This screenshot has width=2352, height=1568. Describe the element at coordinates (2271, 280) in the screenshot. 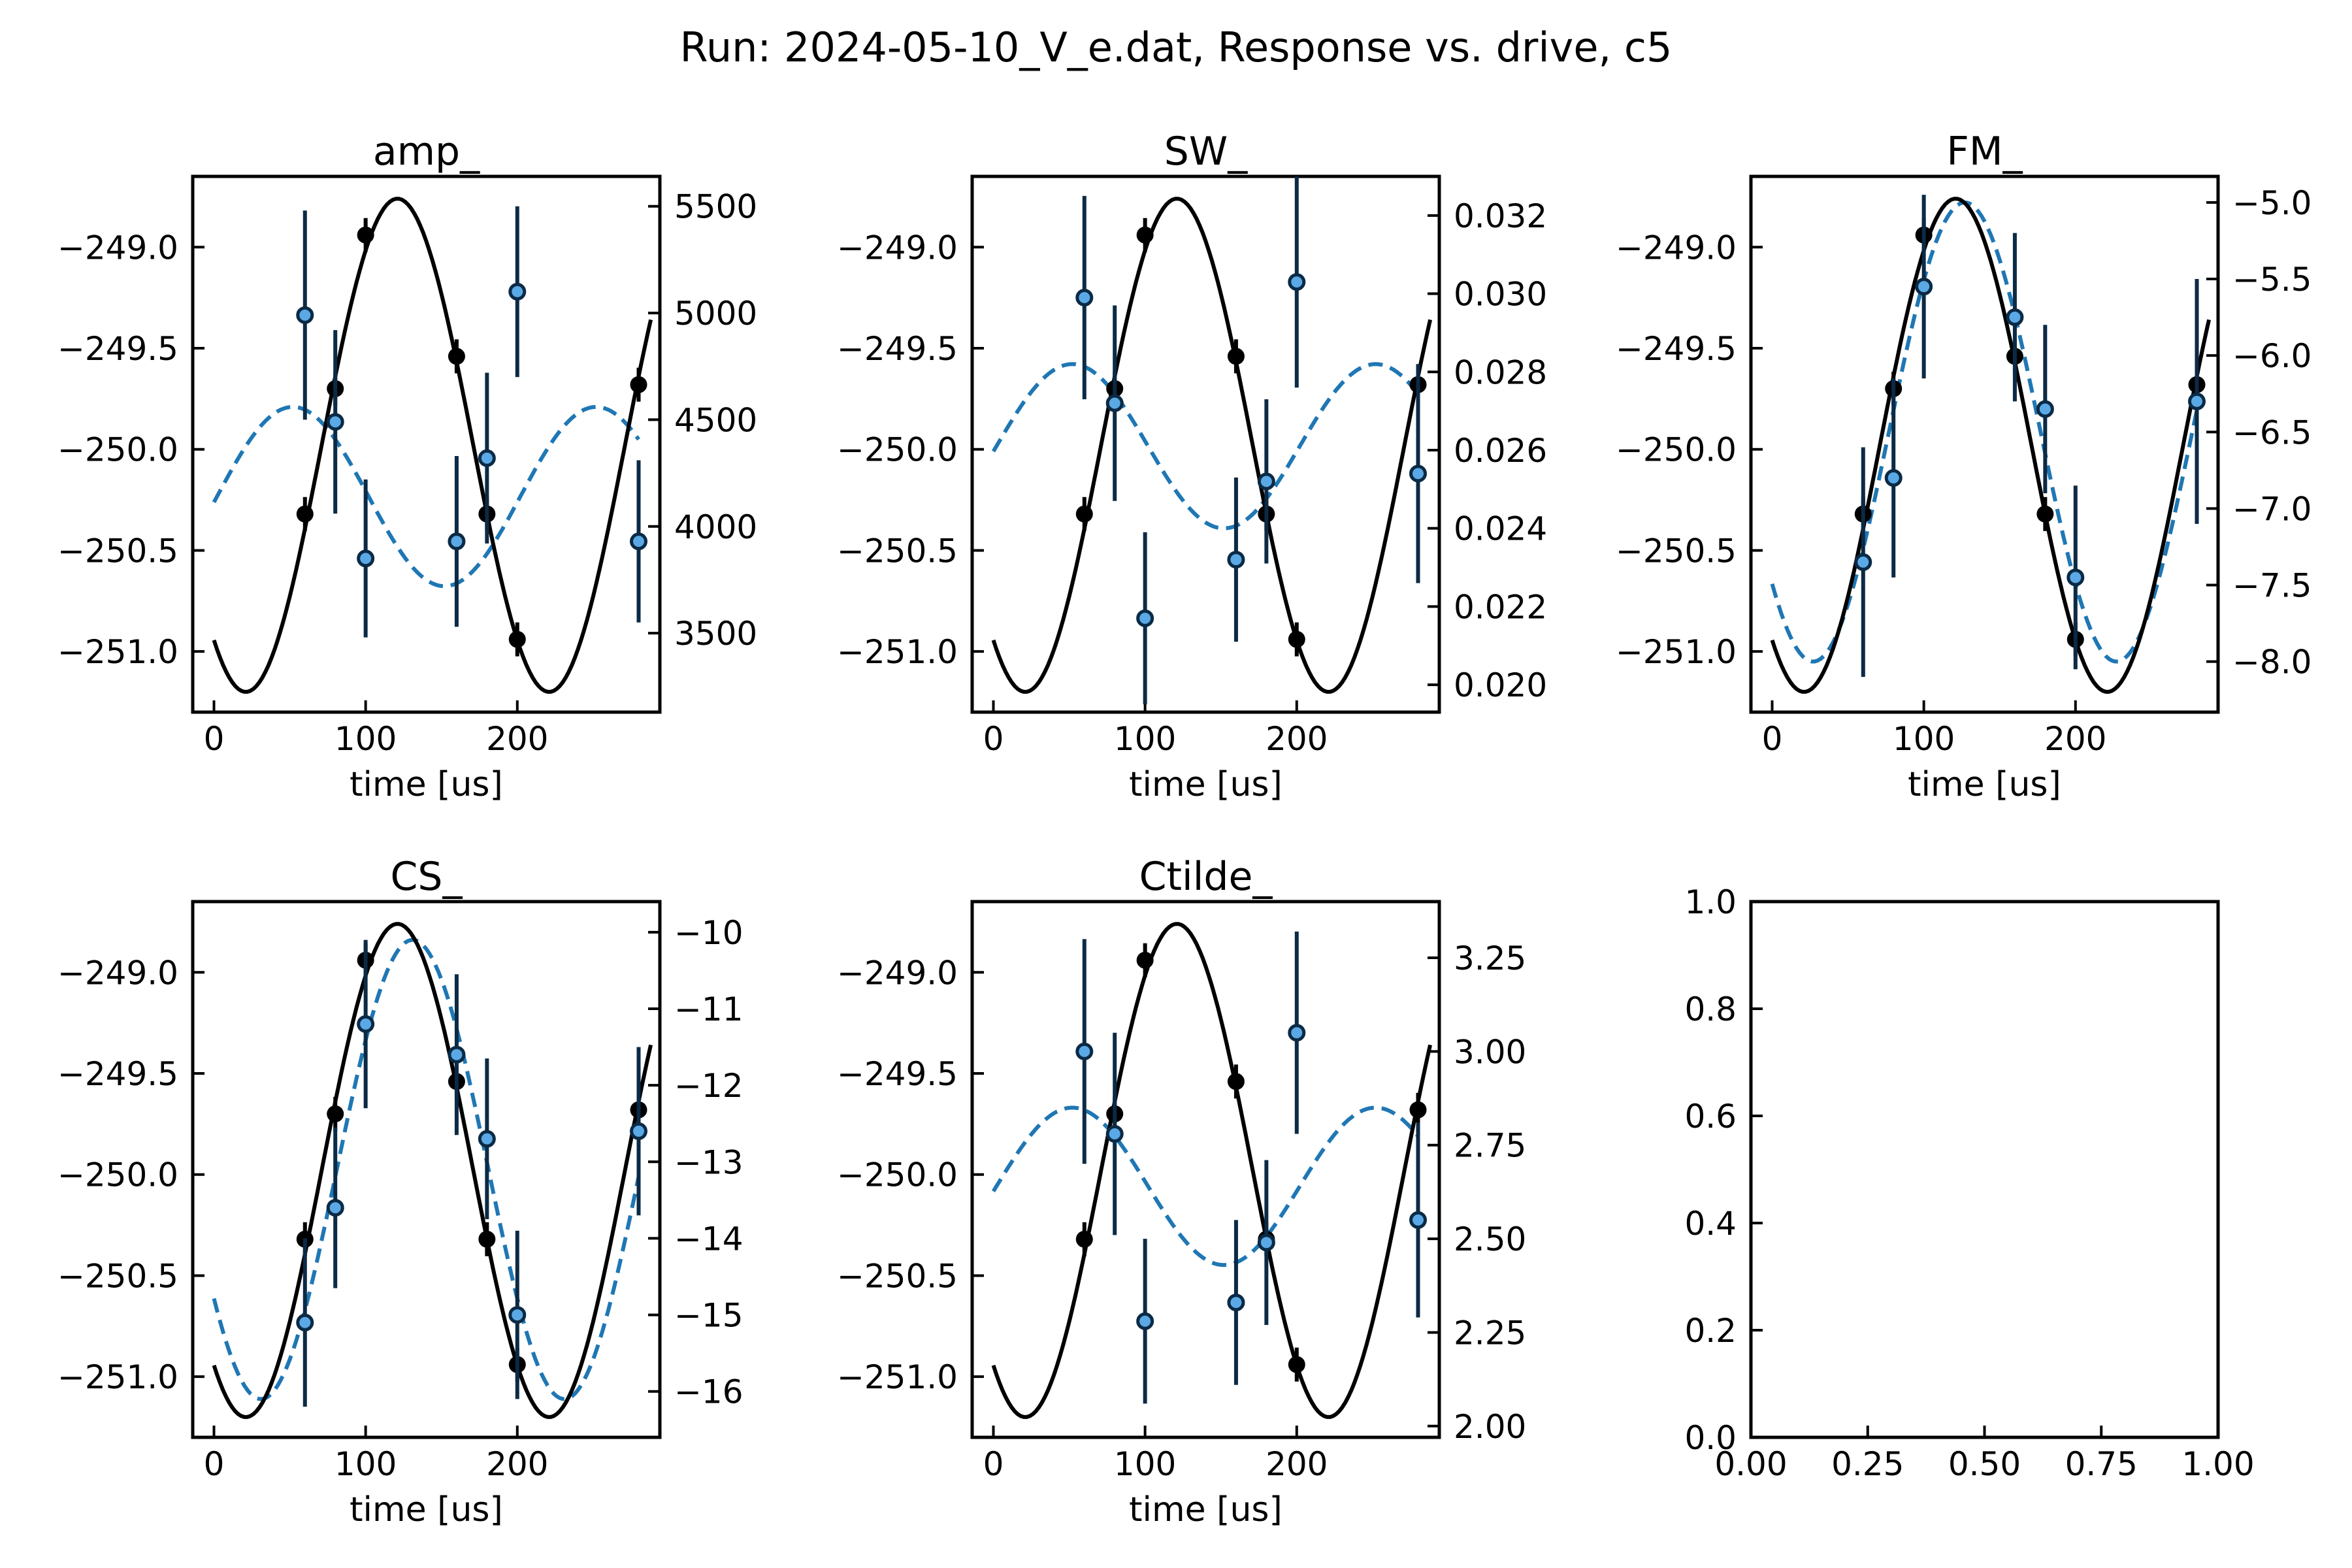

I see `right-tick-label: −5.5` at that location.